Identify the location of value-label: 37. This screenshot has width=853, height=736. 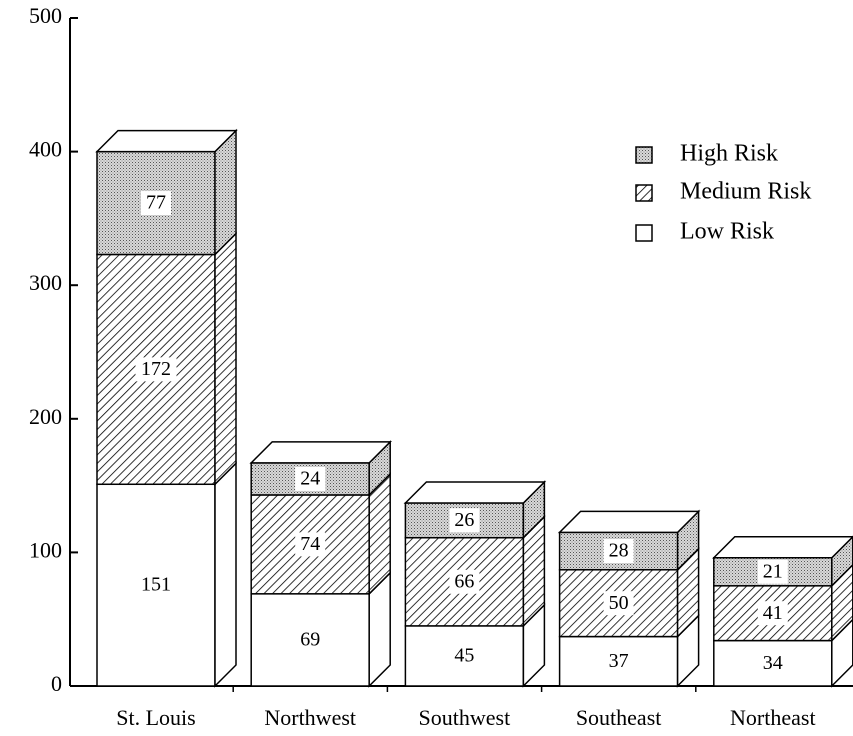
(619, 661).